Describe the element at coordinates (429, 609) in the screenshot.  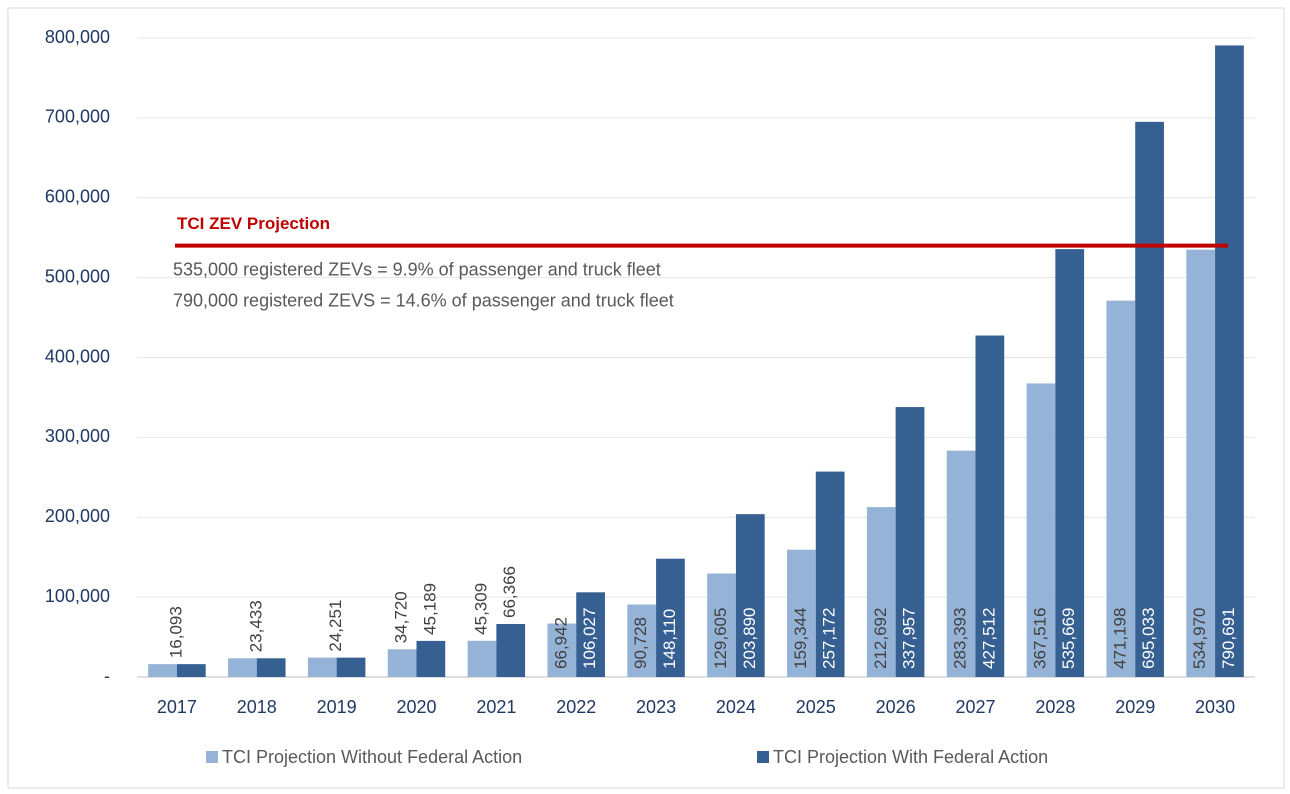
I see `data-label: 45,189` at that location.